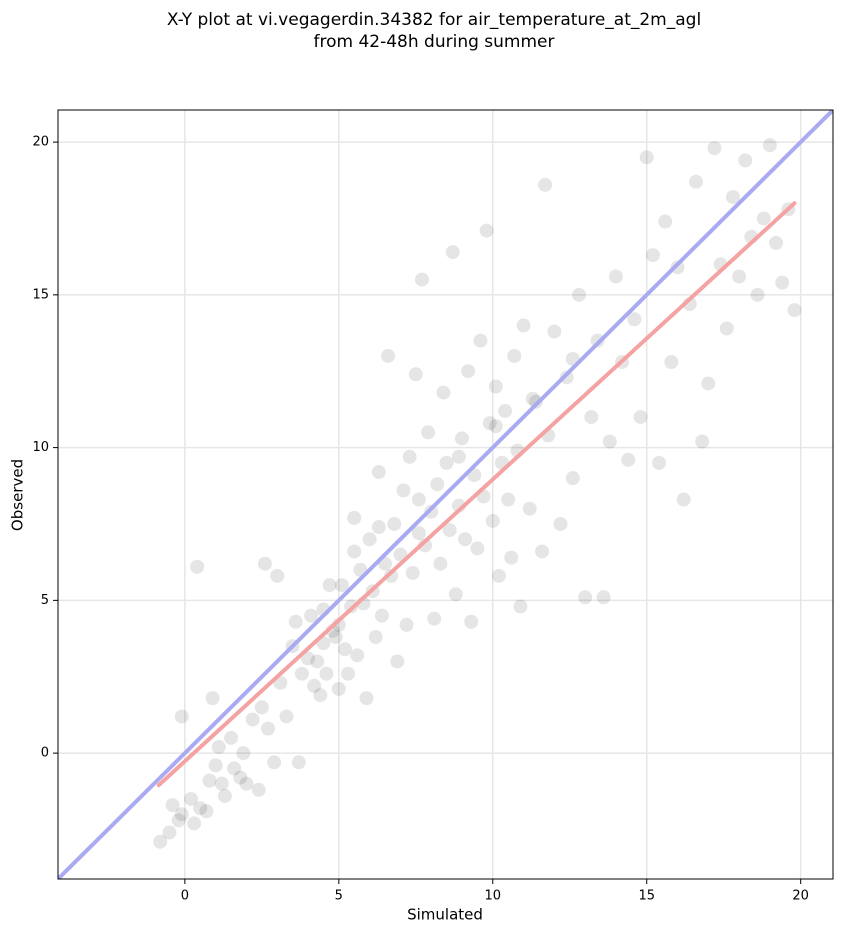 The image size is (843, 938). I want to click on y-tick-label: 20, so click(40, 142).